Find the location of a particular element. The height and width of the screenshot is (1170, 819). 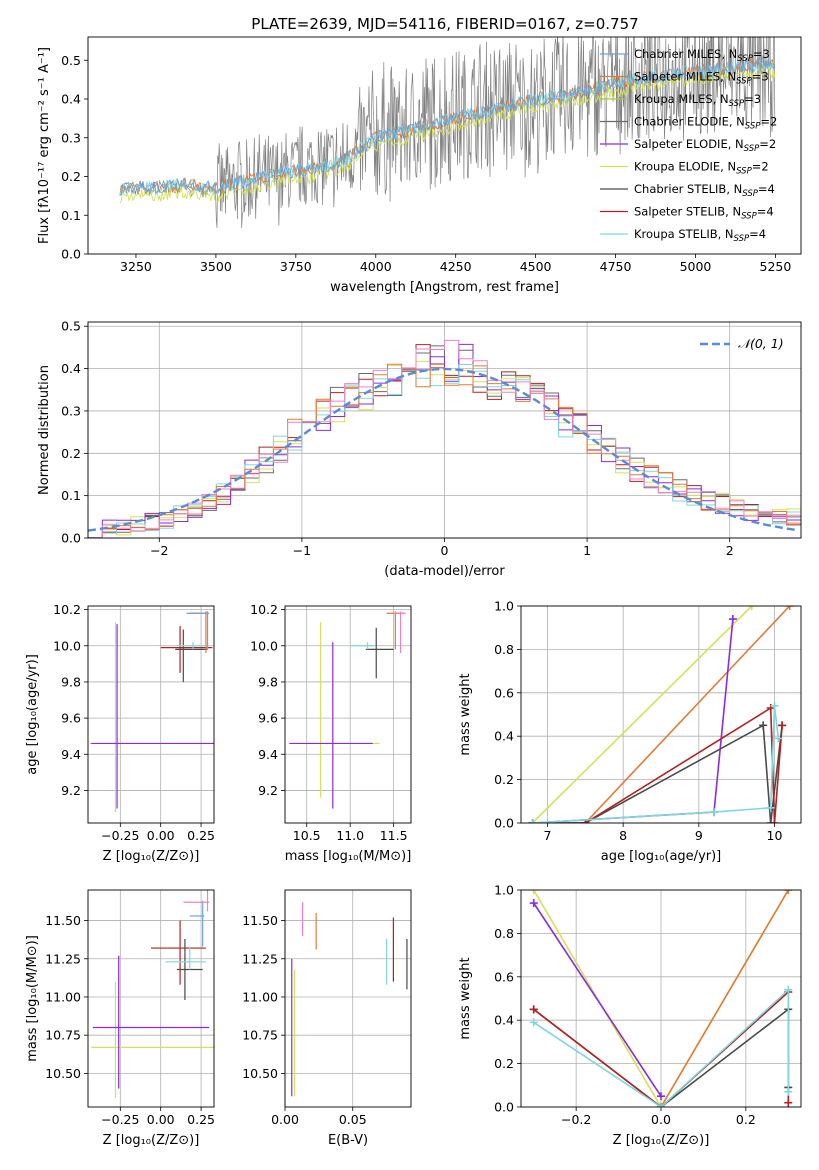

x-tick-label: 11.0 is located at coordinates (350, 835).